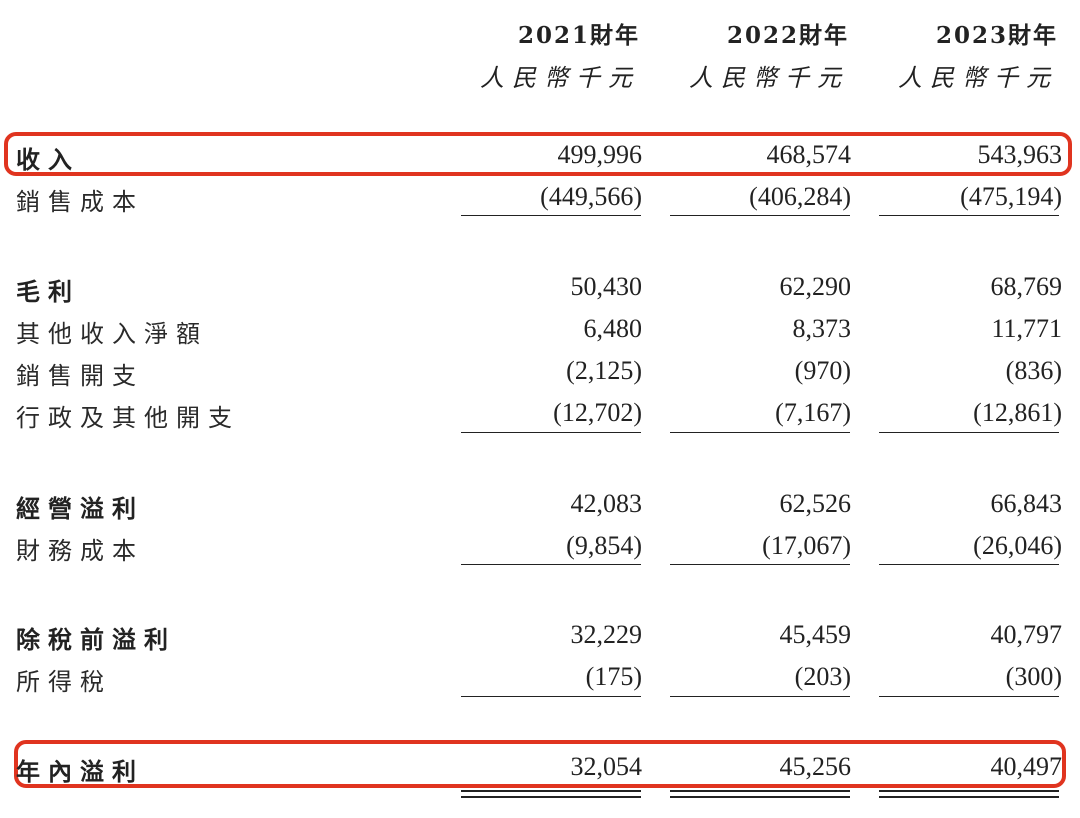  I want to click on col-header-year-2023: 2023財年, so click(996, 35).